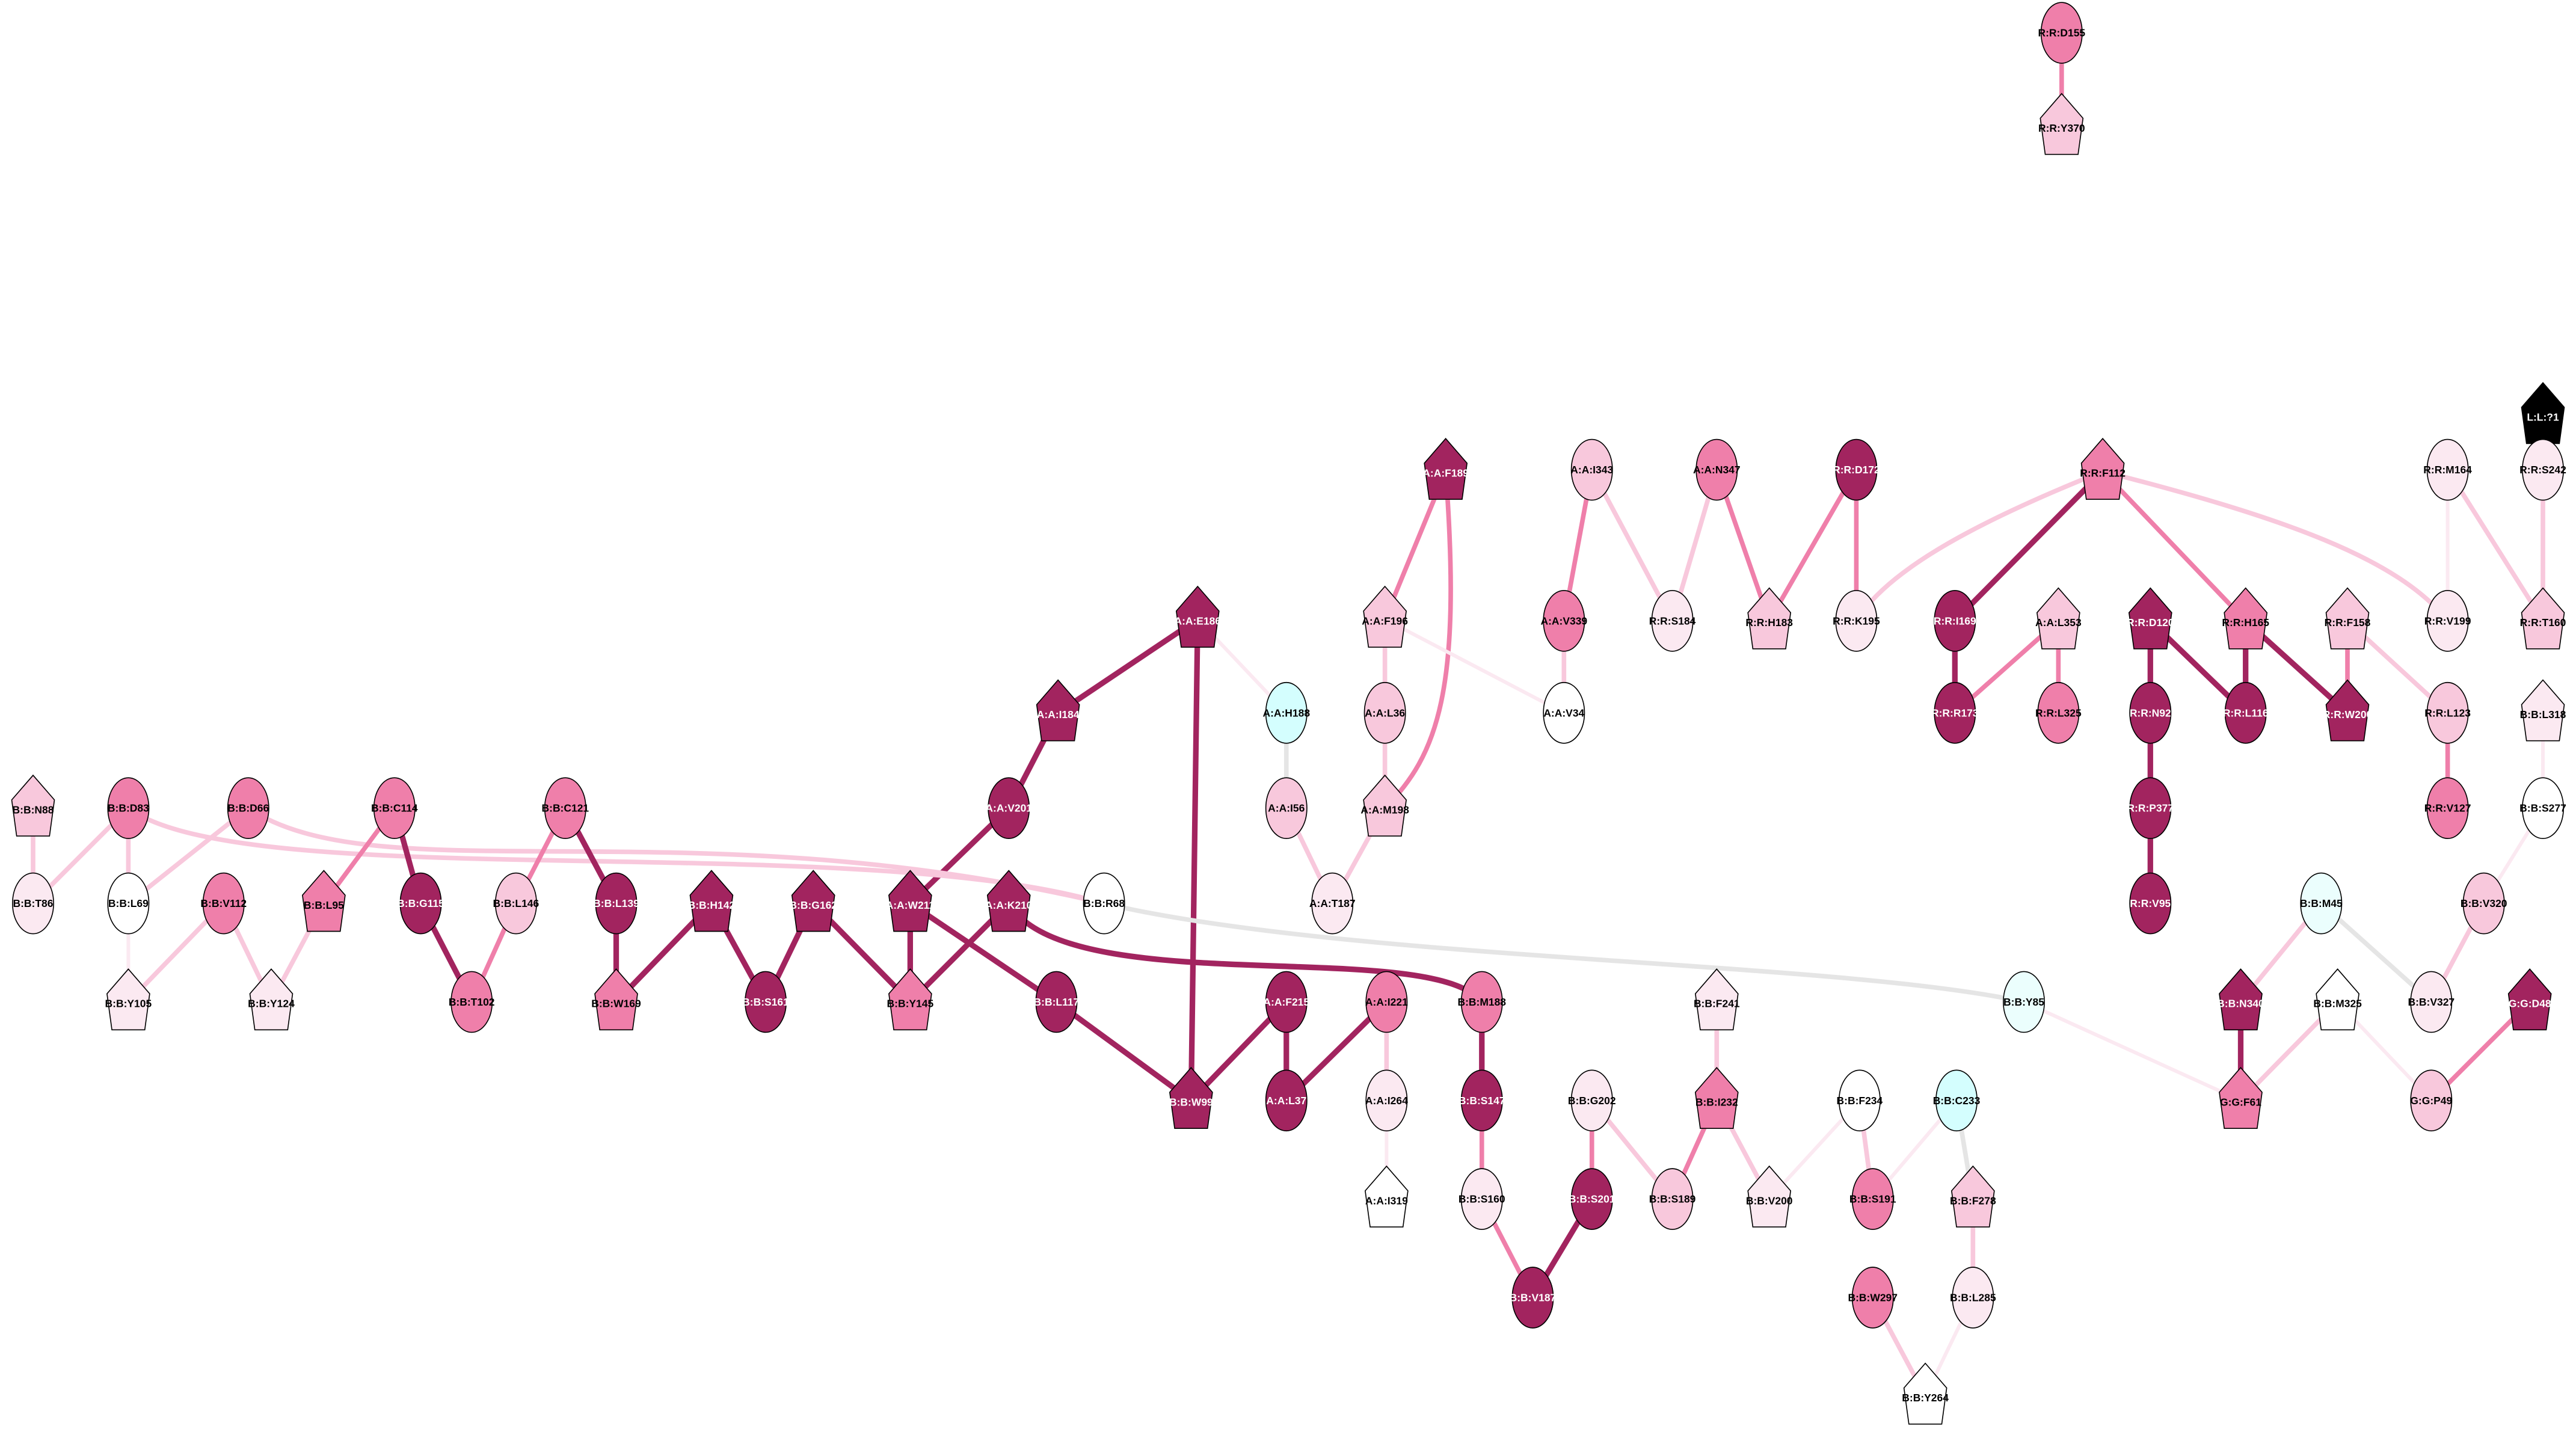  Describe the element at coordinates (271, 999) in the screenshot. I see `node-b-b-y124: B:B:Y124` at that location.